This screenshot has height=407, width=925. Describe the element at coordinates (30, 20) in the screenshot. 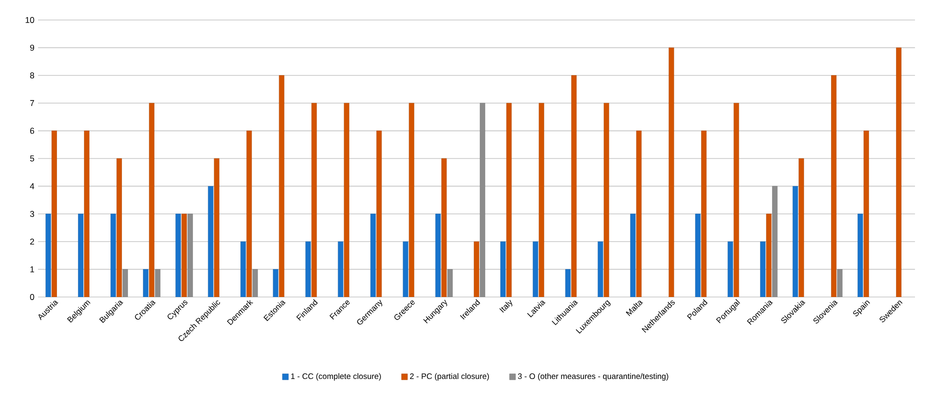

I see `y-tick-label: 10` at that location.